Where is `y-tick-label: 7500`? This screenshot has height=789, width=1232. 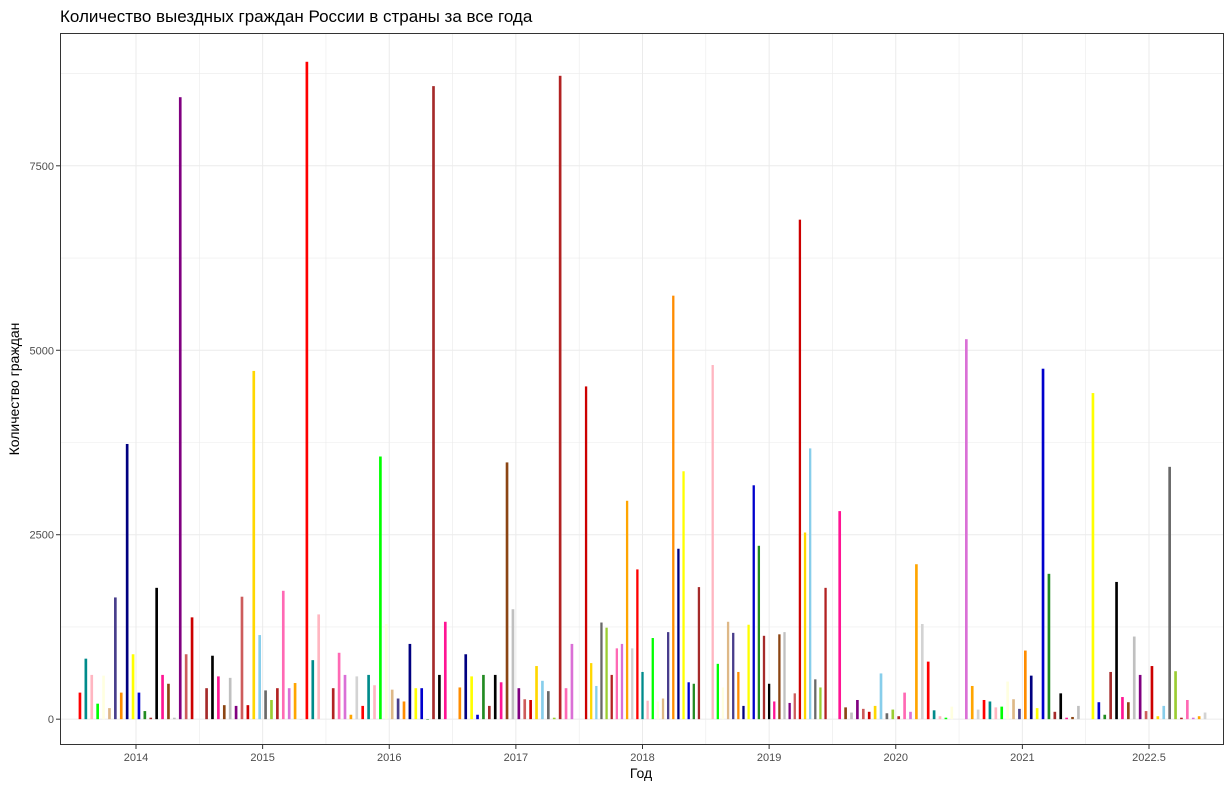
y-tick-label: 7500 is located at coordinates (42, 167).